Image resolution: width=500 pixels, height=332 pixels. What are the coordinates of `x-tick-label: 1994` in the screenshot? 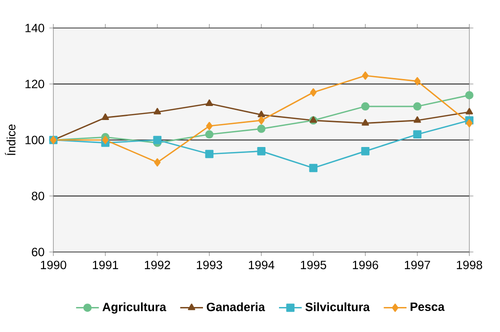 It's located at (261, 265).